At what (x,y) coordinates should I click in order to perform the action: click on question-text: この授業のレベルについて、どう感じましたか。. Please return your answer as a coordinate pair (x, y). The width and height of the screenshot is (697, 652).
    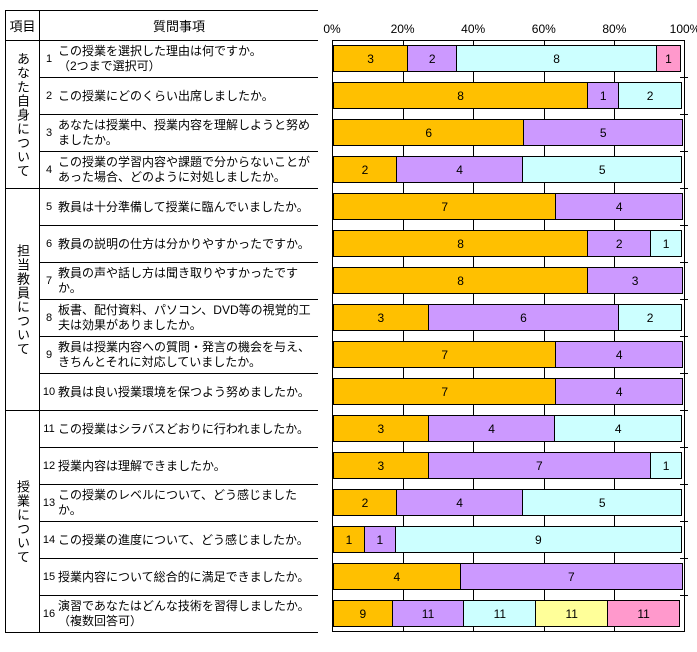
    Looking at the image, I should click on (178, 502).